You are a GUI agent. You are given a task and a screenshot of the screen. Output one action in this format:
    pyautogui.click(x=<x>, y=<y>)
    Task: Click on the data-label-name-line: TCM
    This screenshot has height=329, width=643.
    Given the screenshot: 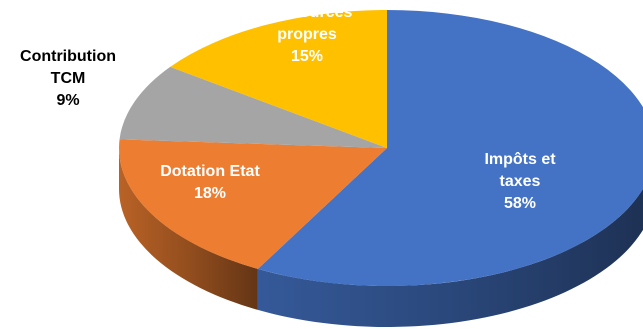 What is the action you would take?
    pyautogui.click(x=68, y=78)
    